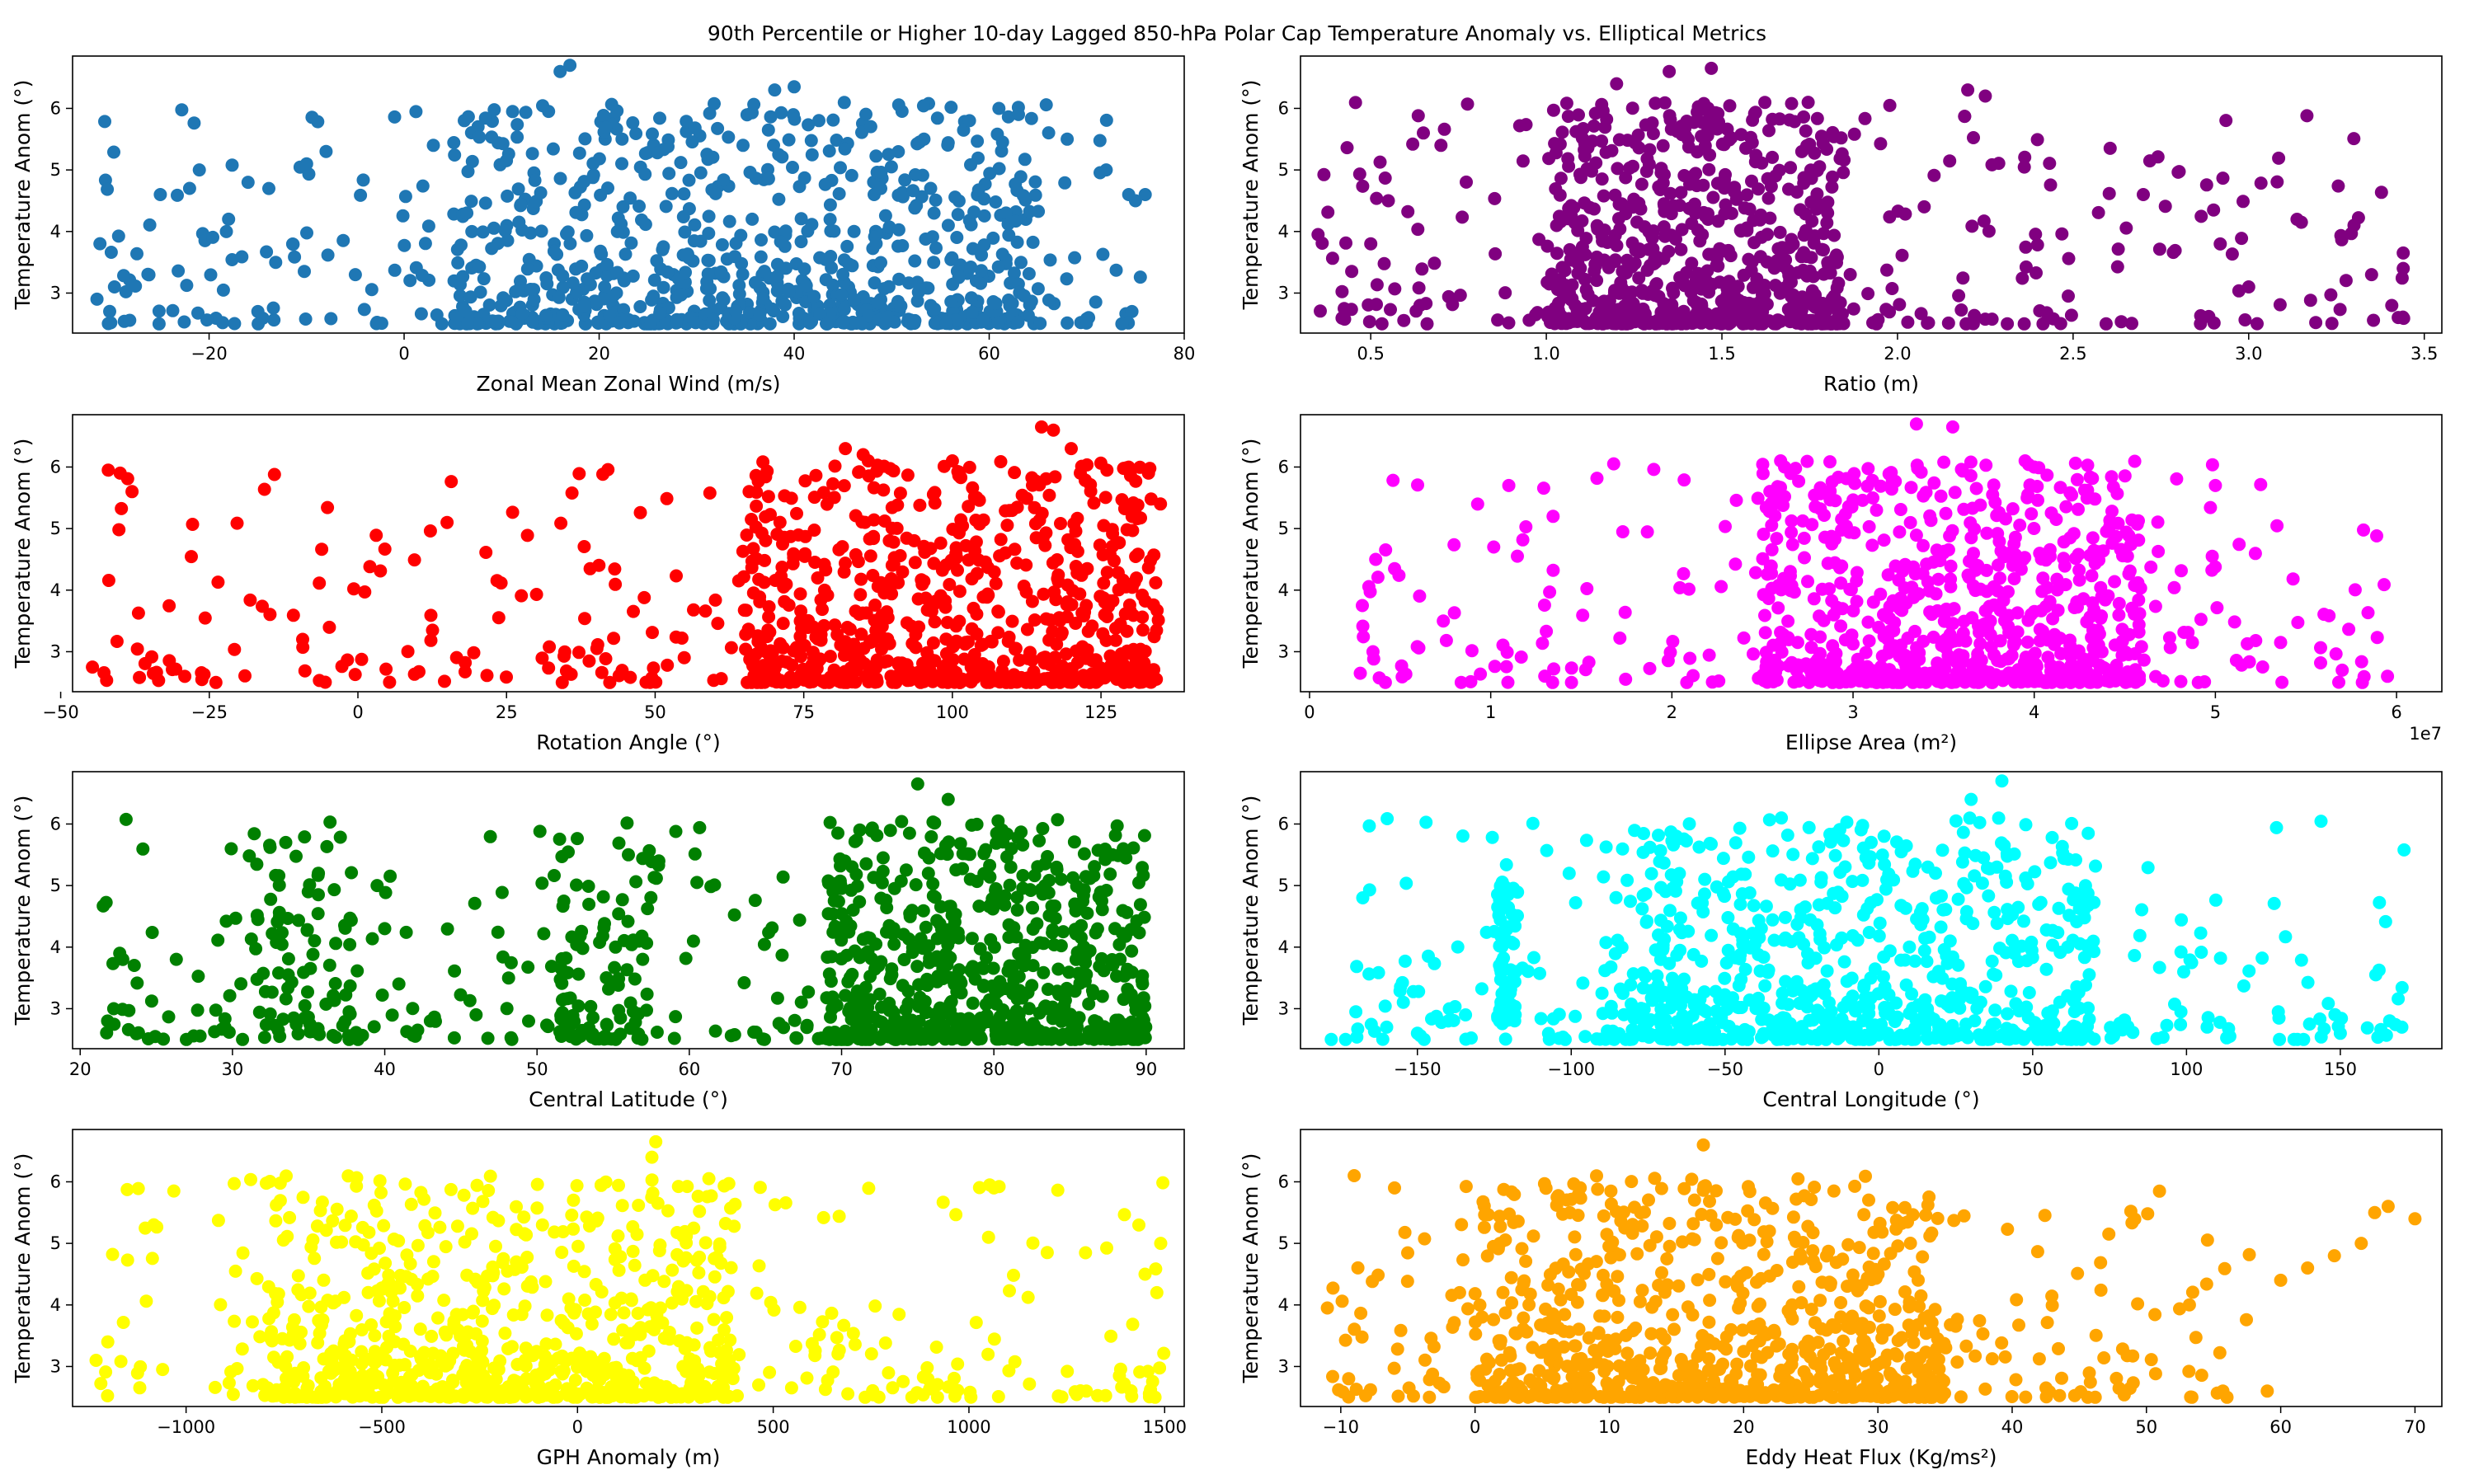 This screenshot has height=1484, width=2474. I want to click on x-tick-label: 0, so click(357, 712).